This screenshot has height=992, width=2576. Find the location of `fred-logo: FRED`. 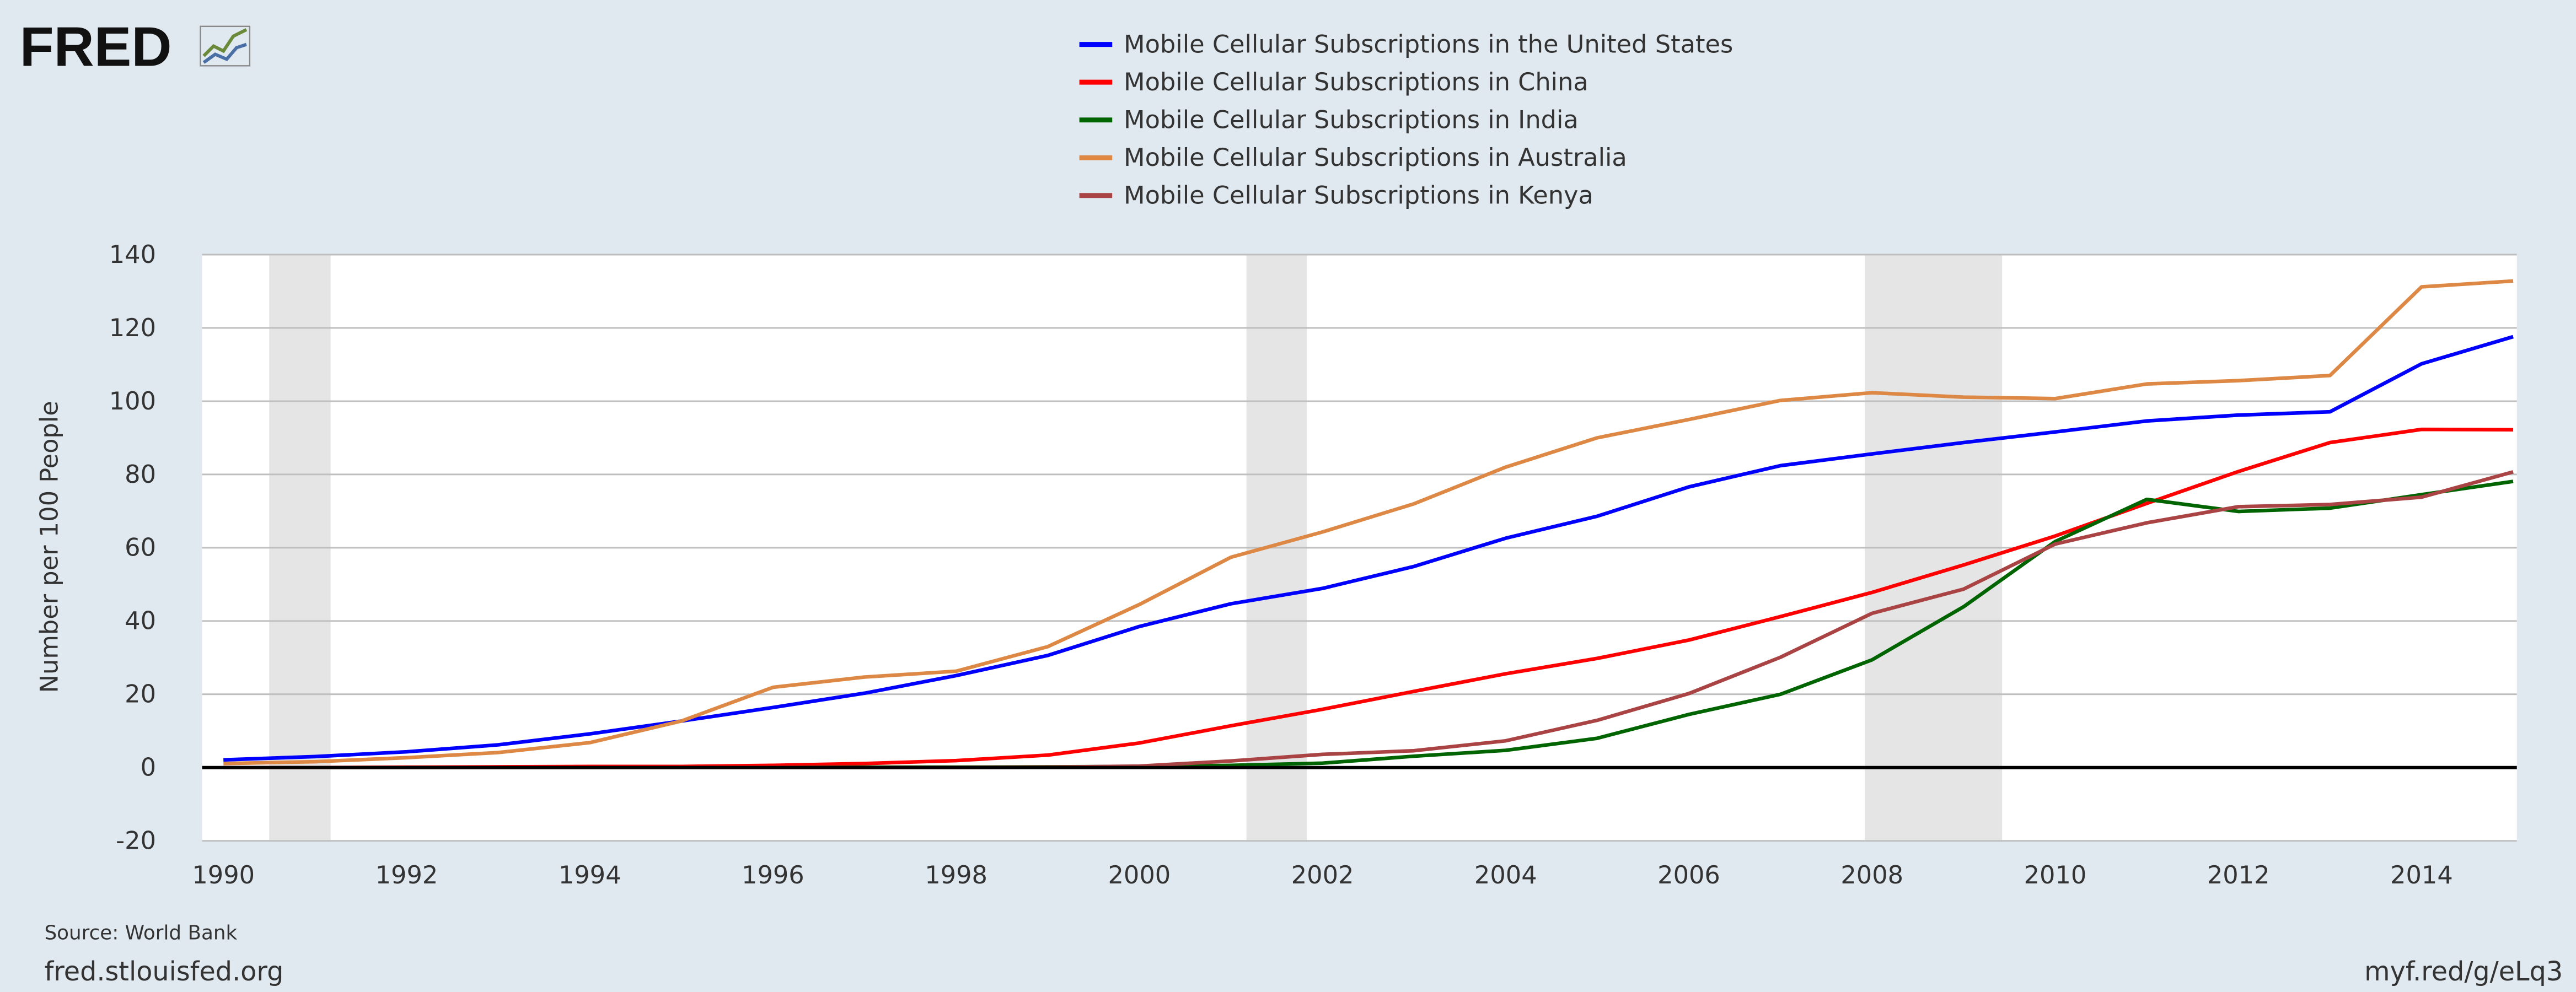

fred-logo: FRED is located at coordinates (135, 46).